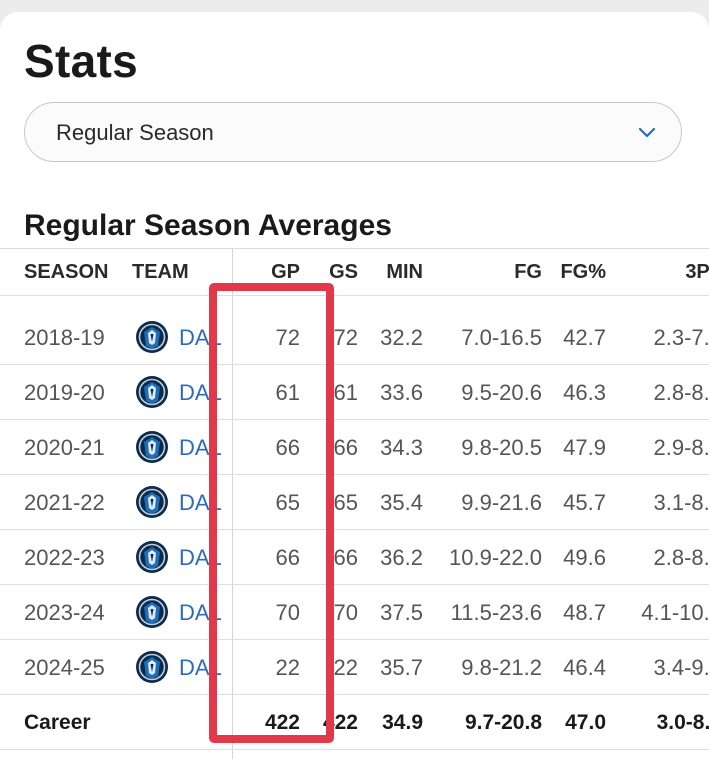 Image resolution: width=709 pixels, height=772 pixels. What do you see at coordinates (345, 337) in the screenshot?
I see `gs-cell: 72` at bounding box center [345, 337].